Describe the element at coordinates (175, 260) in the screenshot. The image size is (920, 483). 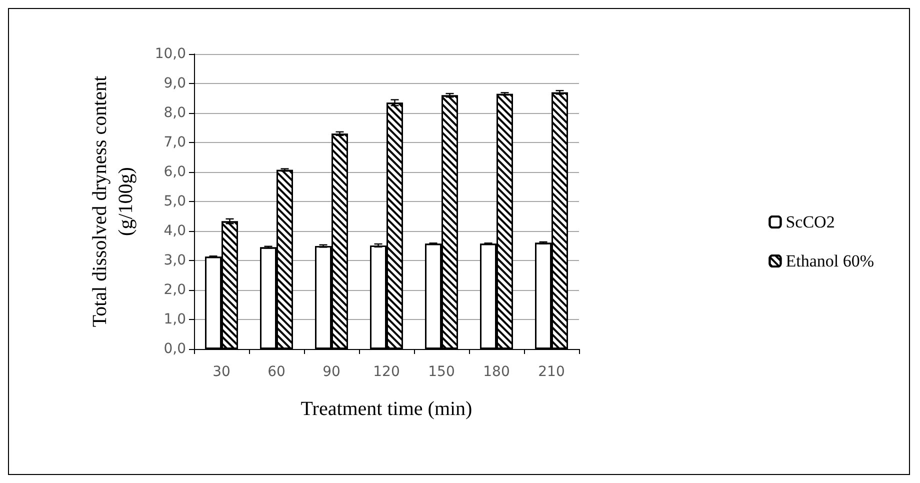
I see `y-tick-label: 3,0` at that location.